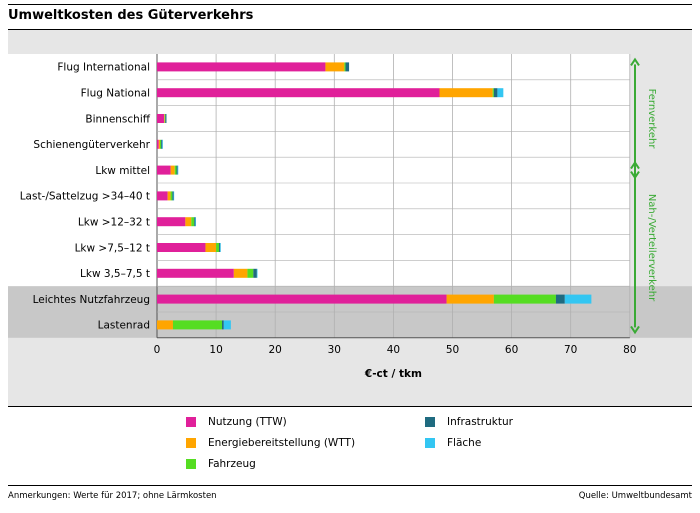 The image size is (700, 513). What do you see at coordinates (350, 485) in the screenshot?
I see `footer-rule` at bounding box center [350, 485].